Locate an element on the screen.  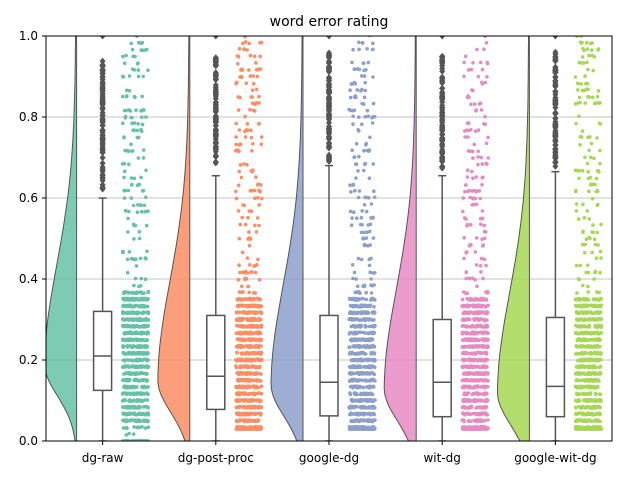
series-google-wit-dg is located at coordinates (550, 238).